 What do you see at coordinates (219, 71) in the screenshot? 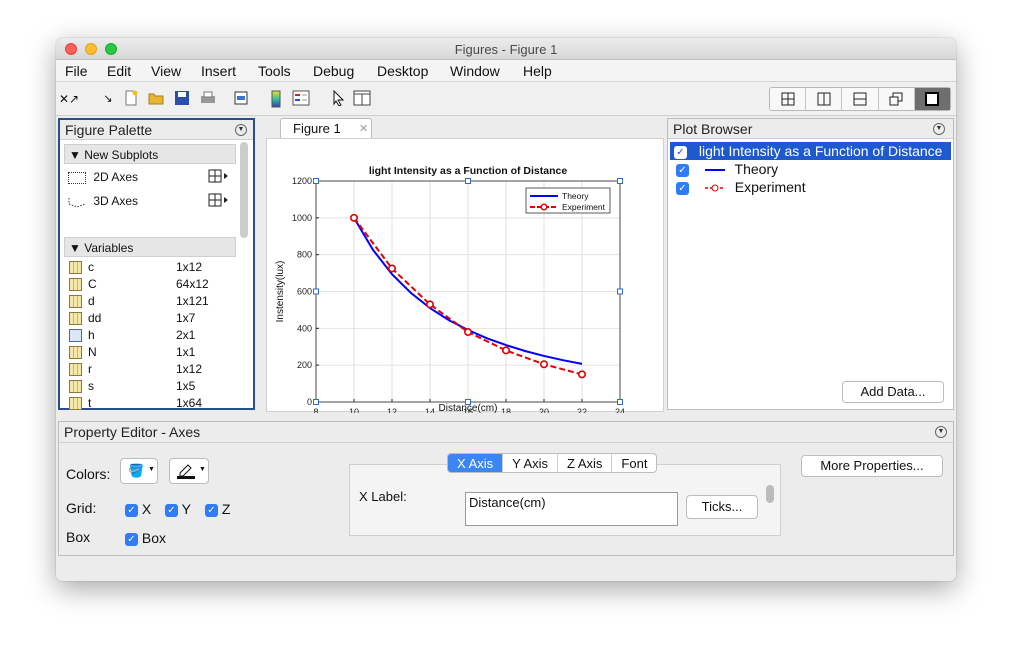
I see `menu-insert: Insert` at bounding box center [219, 71].